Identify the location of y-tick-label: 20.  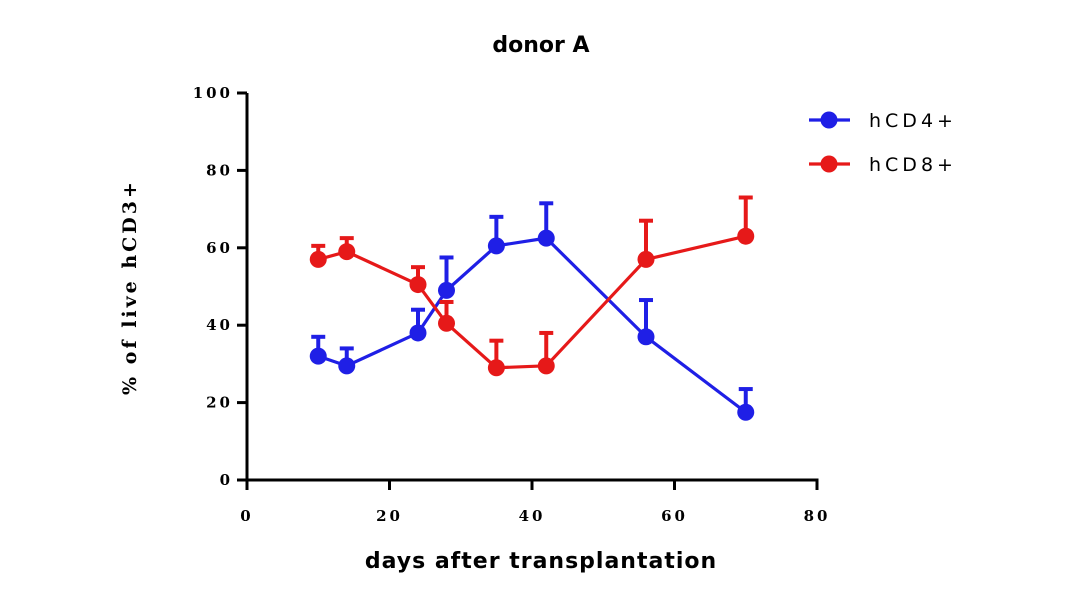
(219, 403).